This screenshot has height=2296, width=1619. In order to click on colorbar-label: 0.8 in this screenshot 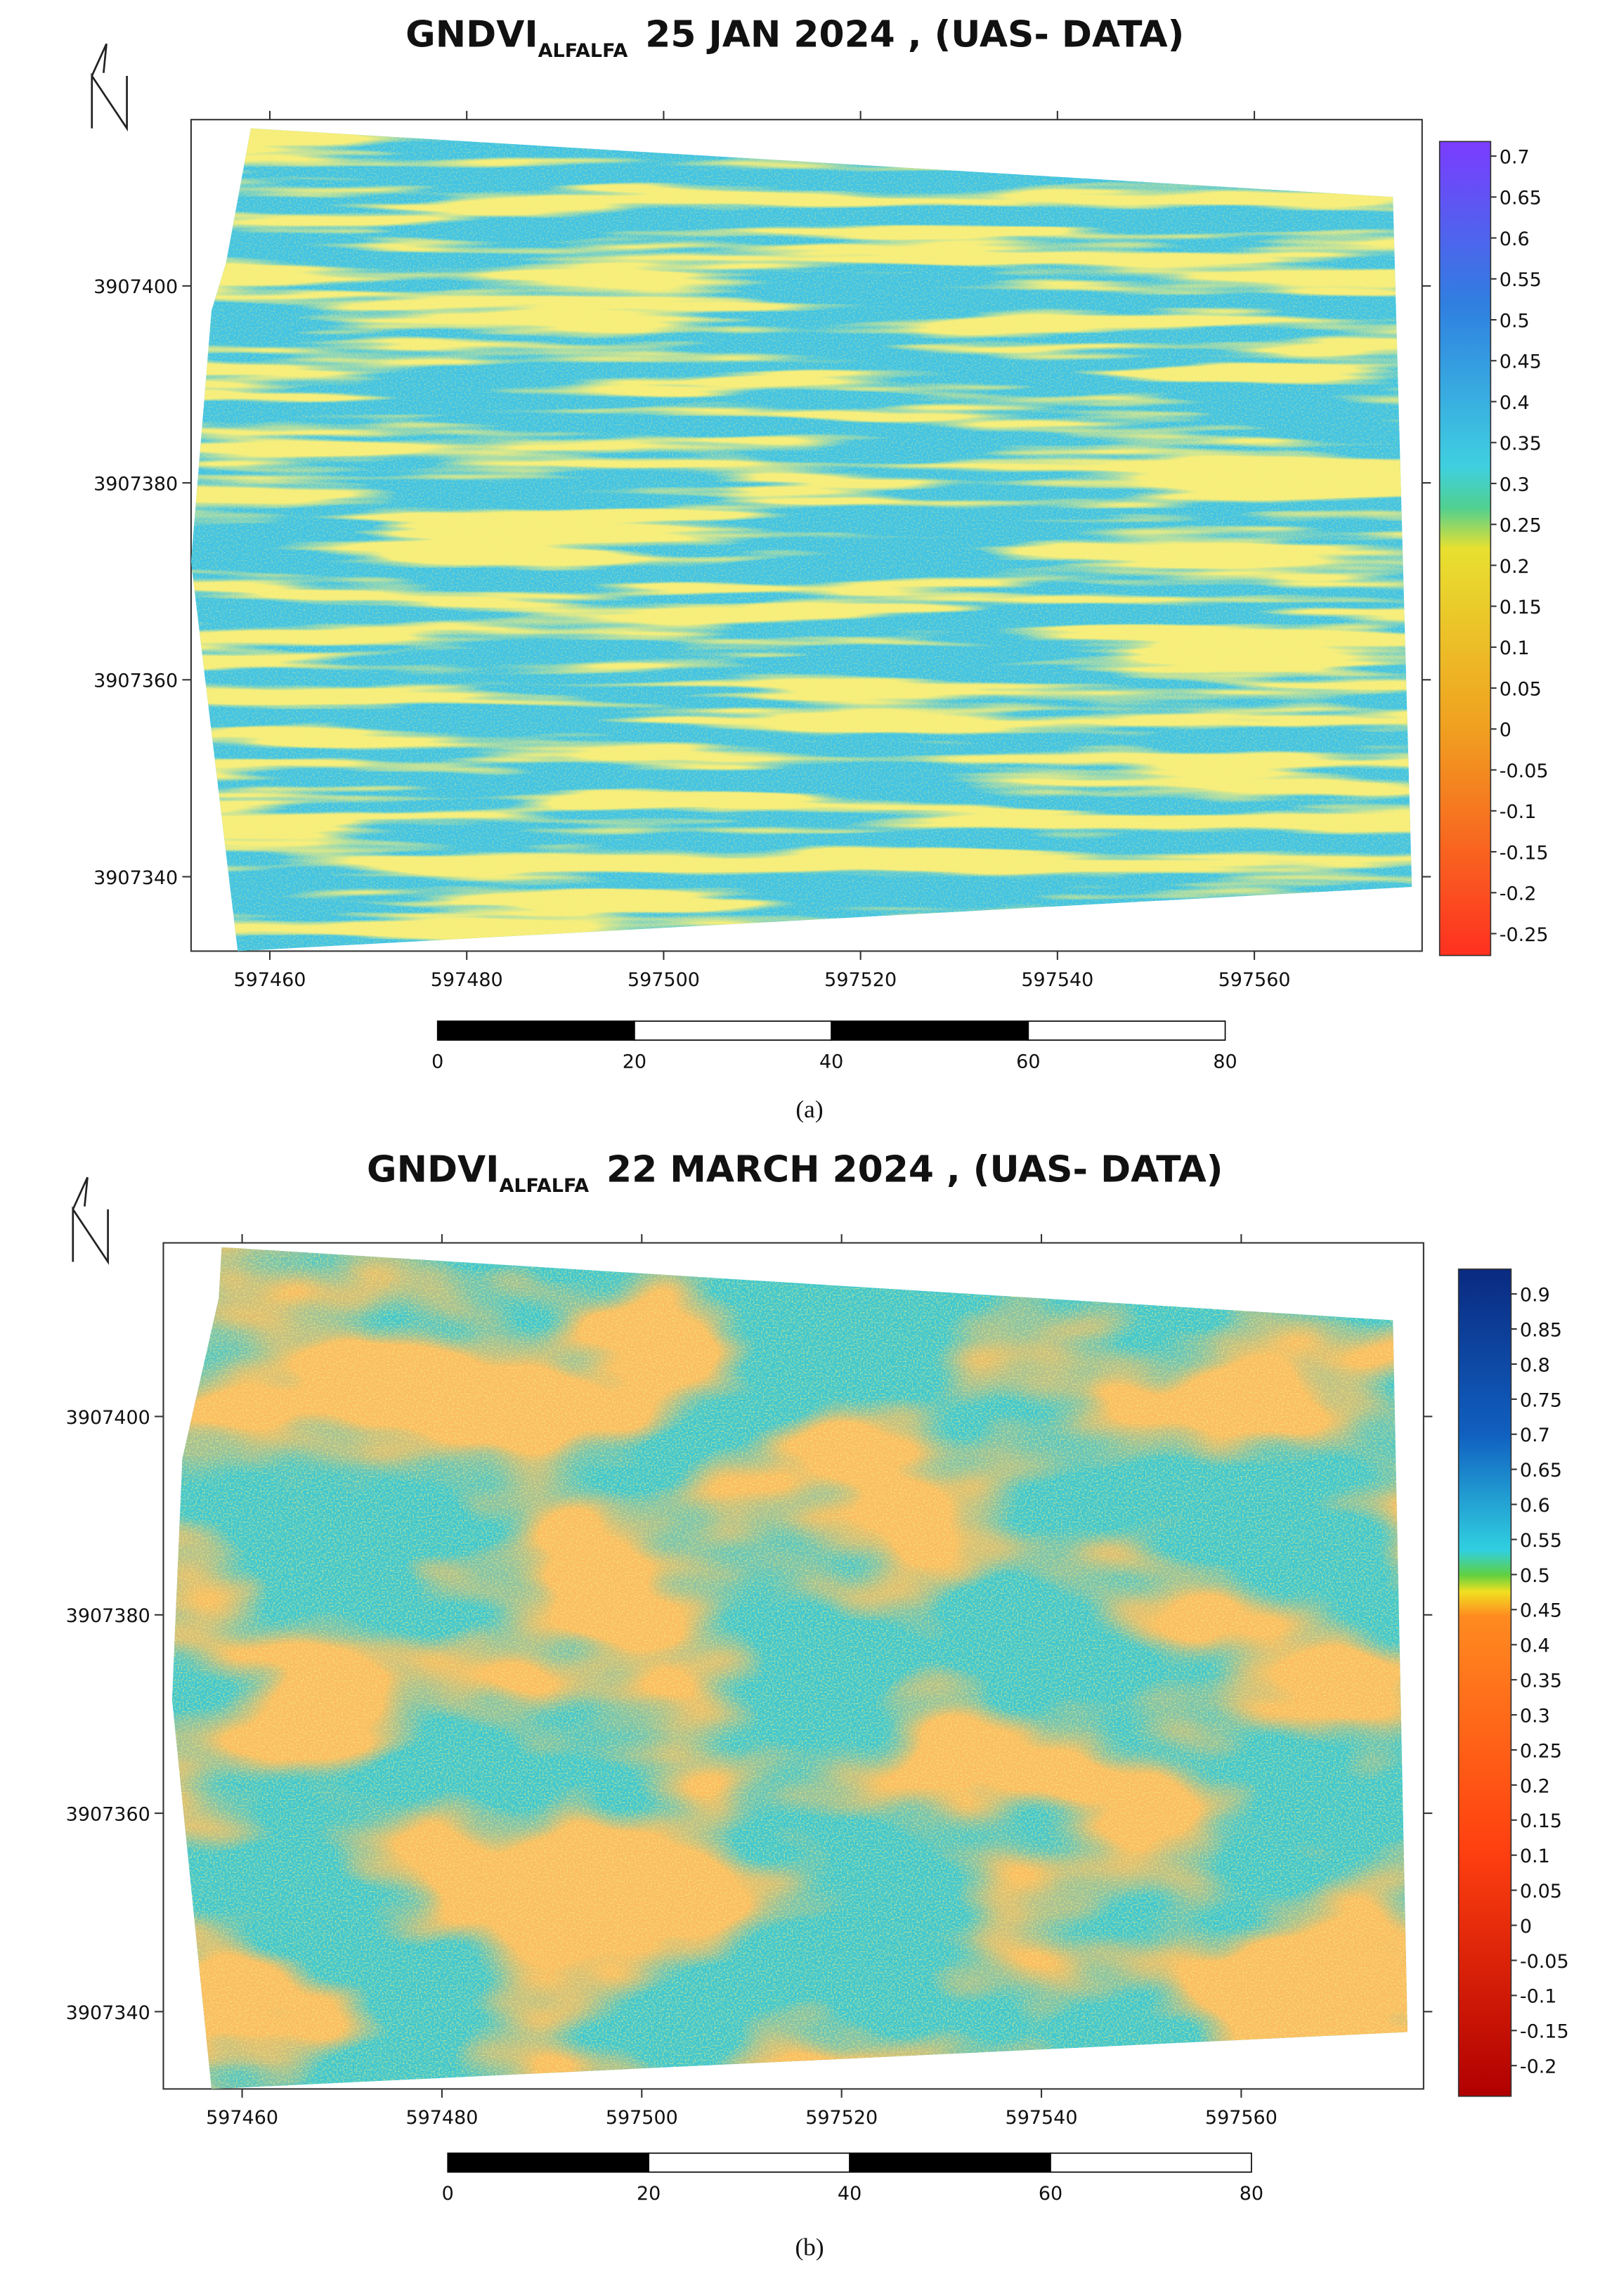, I will do `click(1535, 1365)`.